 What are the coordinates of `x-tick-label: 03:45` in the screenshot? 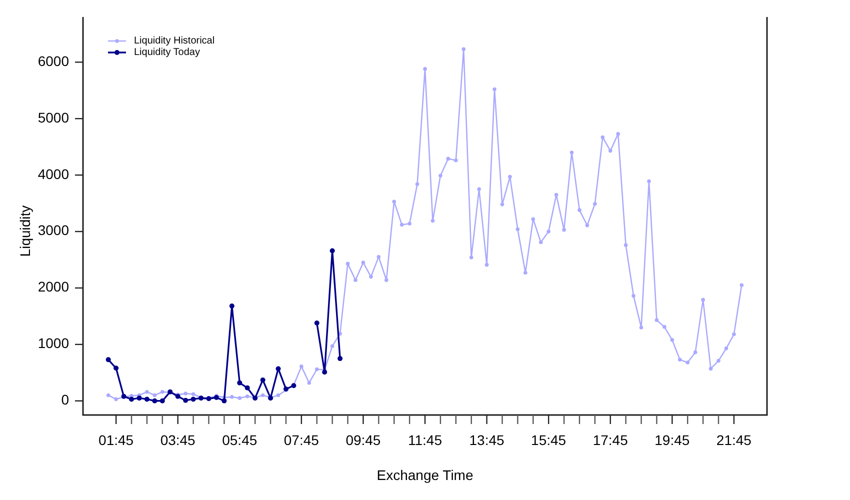 It's located at (178, 440).